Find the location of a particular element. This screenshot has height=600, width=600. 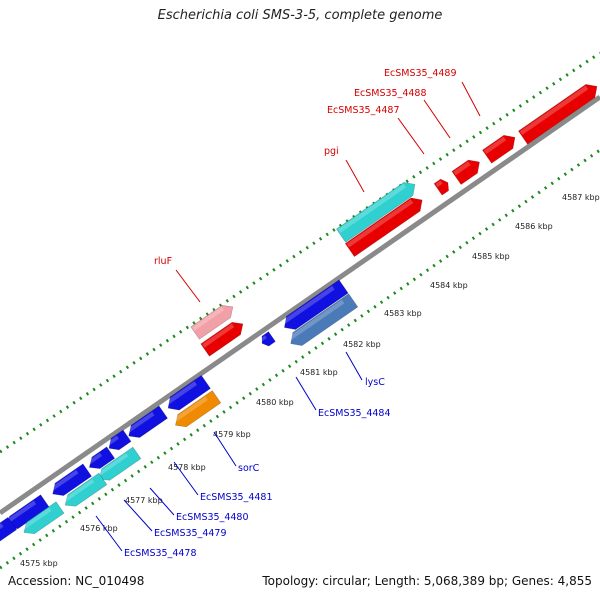

gene-sorC-highlight is located at coordinates (190, 409).